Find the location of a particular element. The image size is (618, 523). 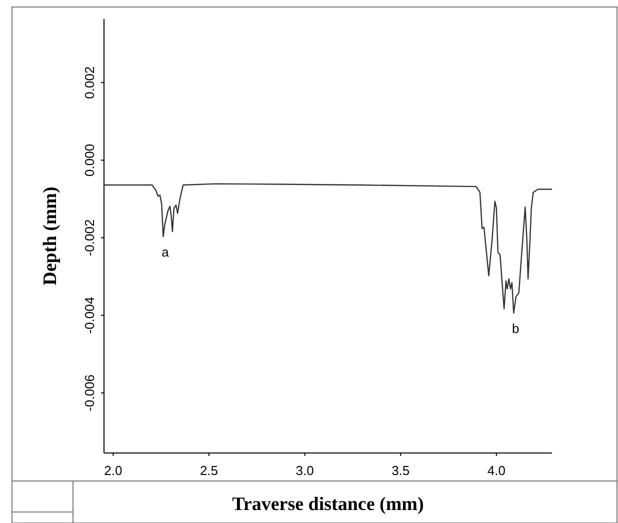

y-tick-label: 0.000 is located at coordinates (89, 160).